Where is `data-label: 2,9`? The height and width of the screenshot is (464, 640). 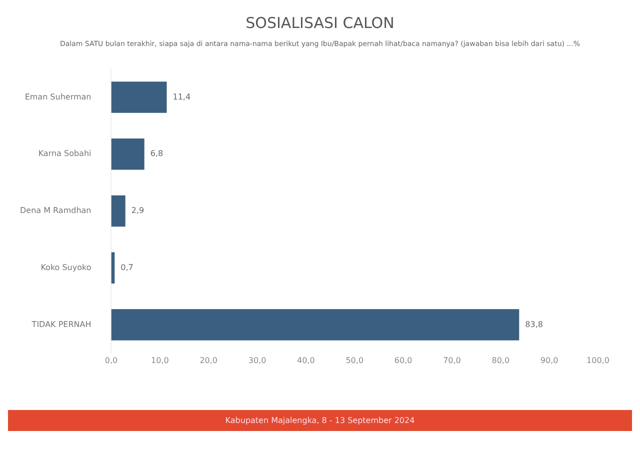
data-label: 2,9 is located at coordinates (137, 211).